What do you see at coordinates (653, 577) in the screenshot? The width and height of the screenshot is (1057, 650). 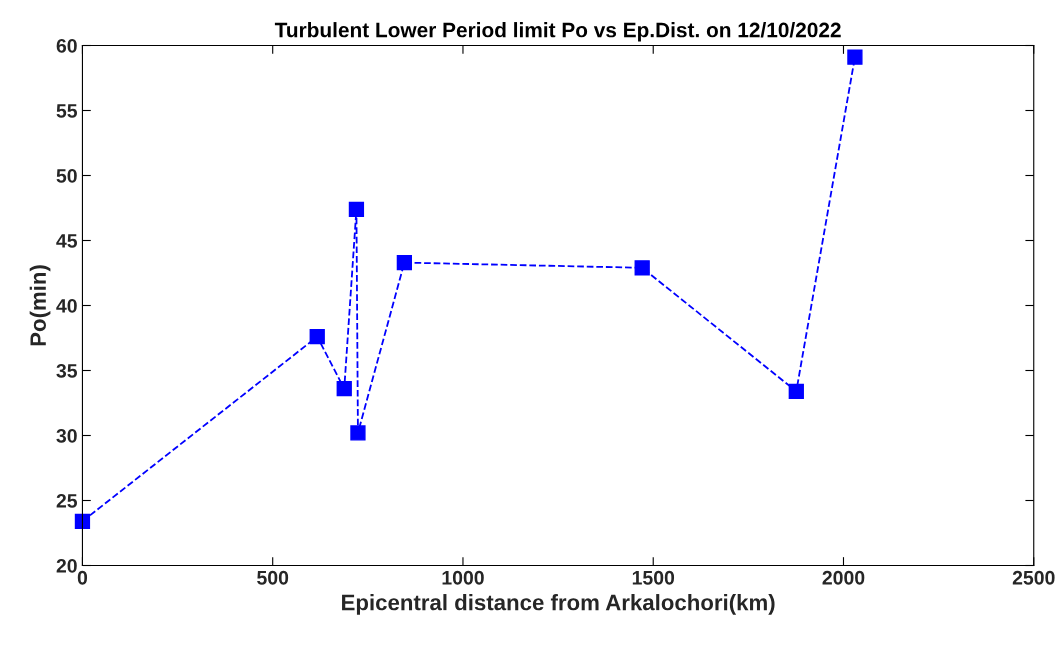 I see `x-tick-label: 1500` at bounding box center [653, 577].